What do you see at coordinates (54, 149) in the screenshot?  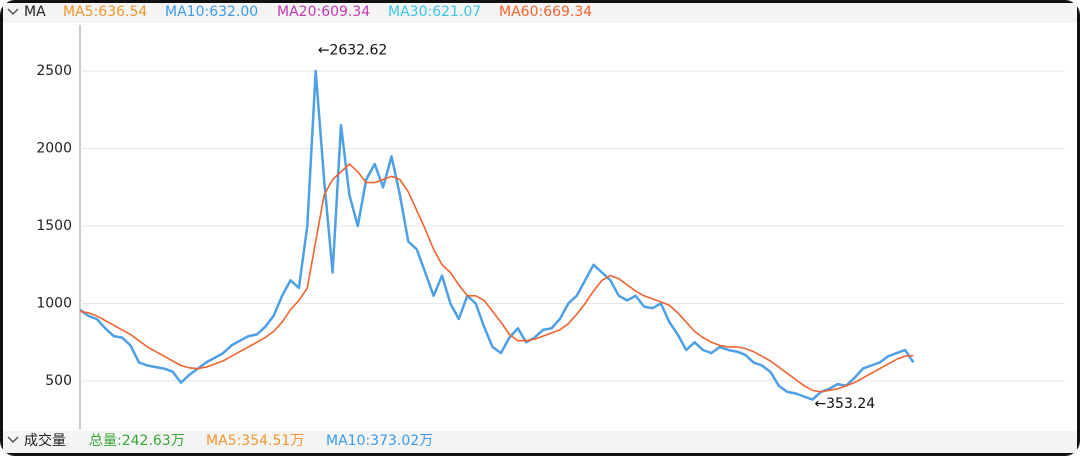 I see `y-tick-label: 2000` at bounding box center [54, 149].